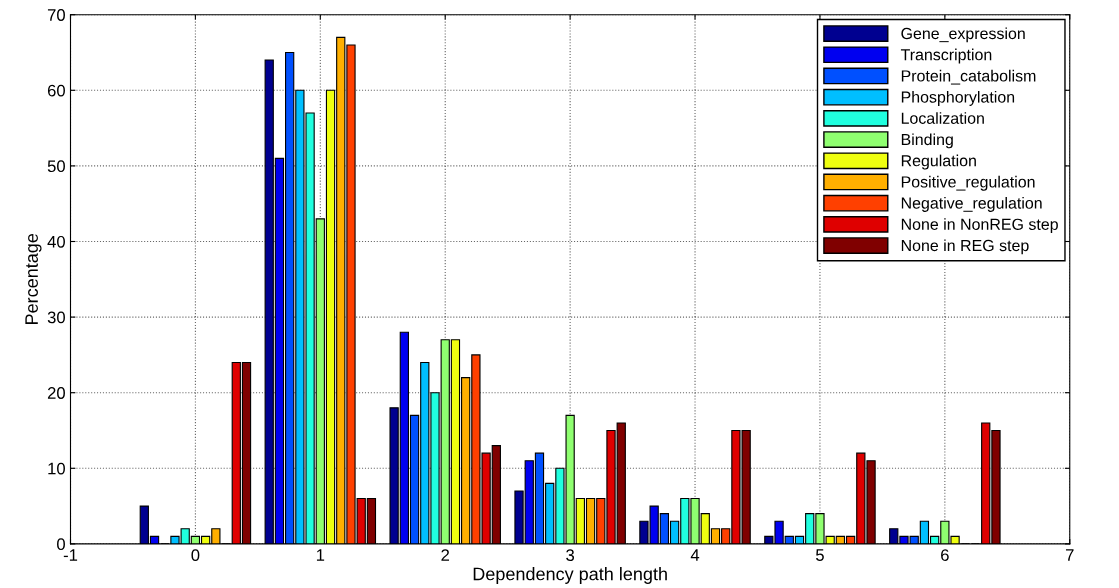 This screenshot has height=588, width=1119. What do you see at coordinates (56, 468) in the screenshot?
I see `y-tick-label: 10` at bounding box center [56, 468].